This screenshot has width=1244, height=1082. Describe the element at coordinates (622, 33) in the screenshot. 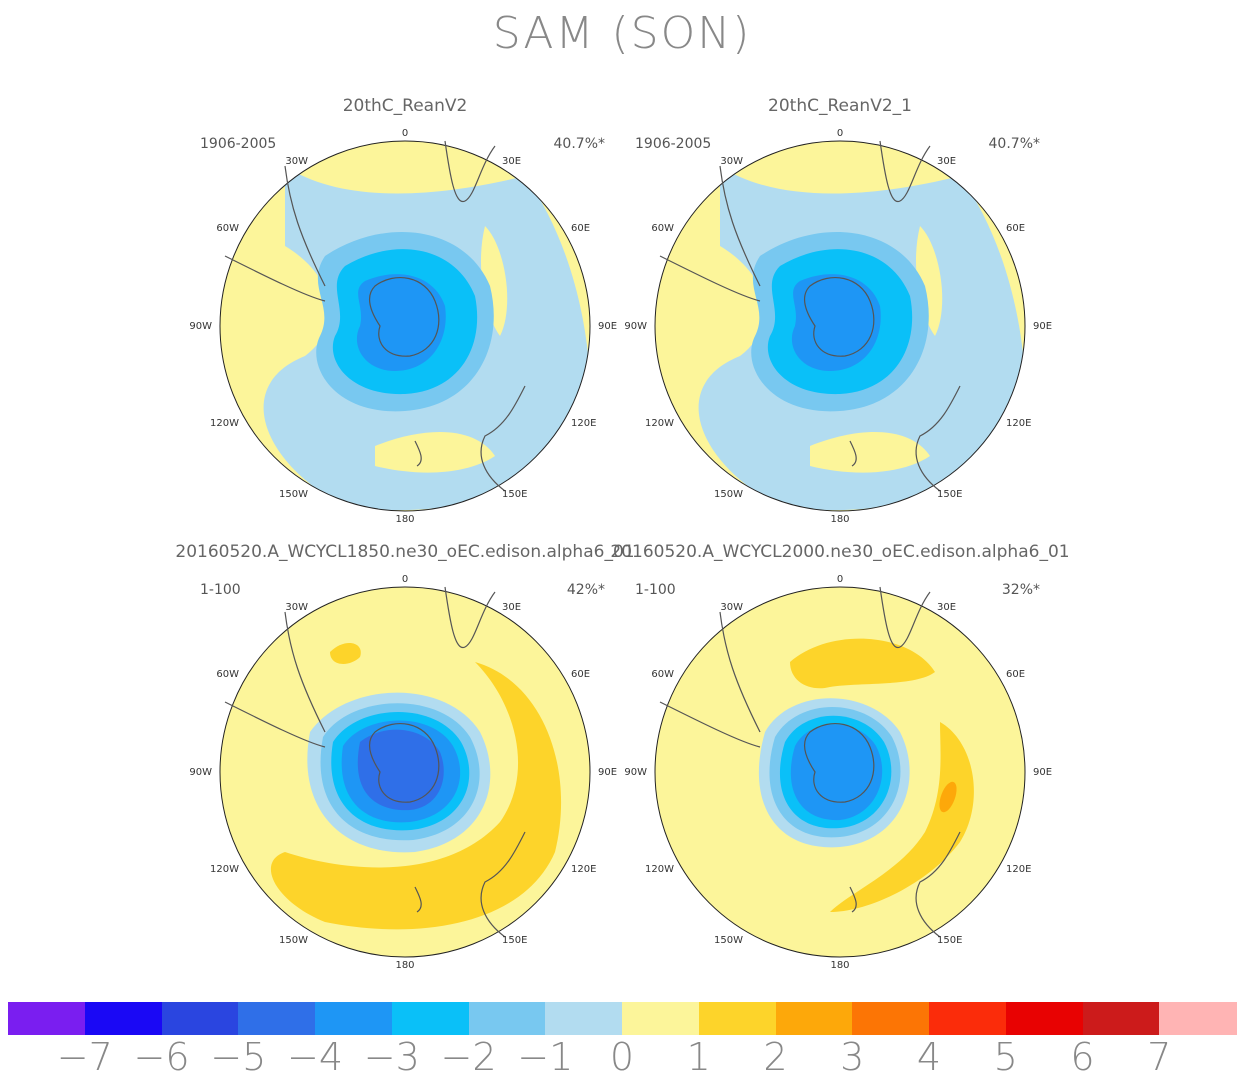

I see `chart-title: SAM (SON)` at that location.